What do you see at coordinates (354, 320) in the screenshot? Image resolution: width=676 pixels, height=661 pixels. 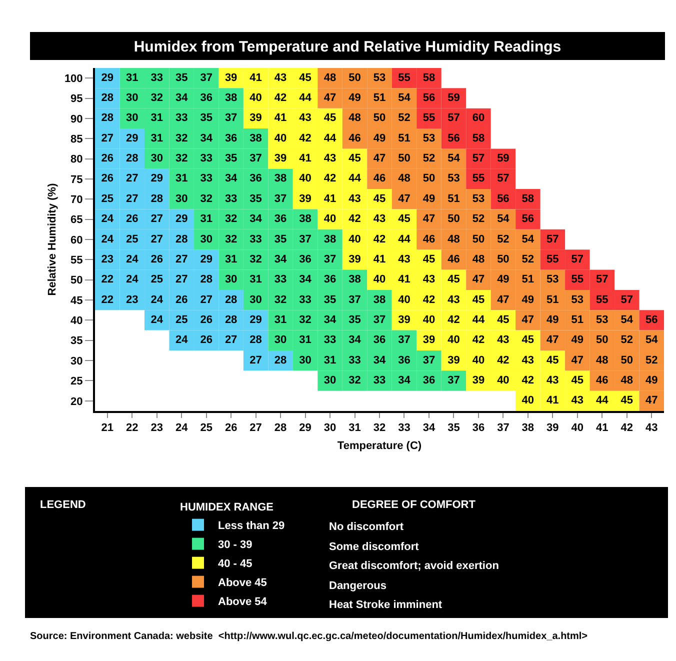 I see `data-label: 35` at bounding box center [354, 320].